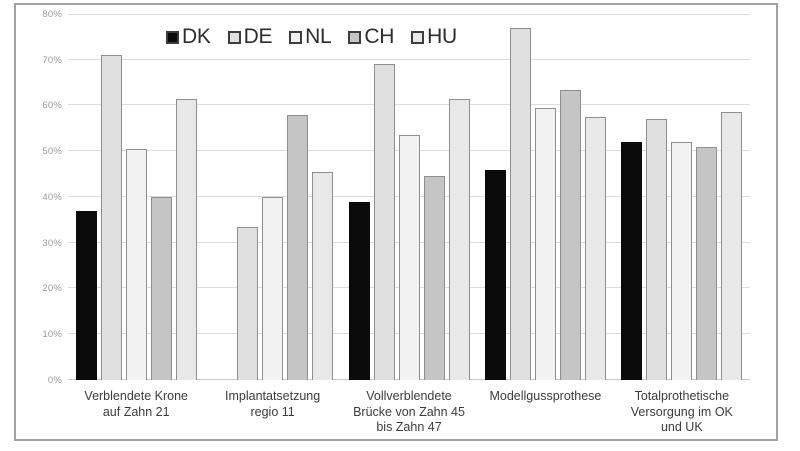 This screenshot has height=451, width=800. Describe the element at coordinates (545, 412) in the screenshot. I see `category-label-cell: Modellgussprothese` at that location.